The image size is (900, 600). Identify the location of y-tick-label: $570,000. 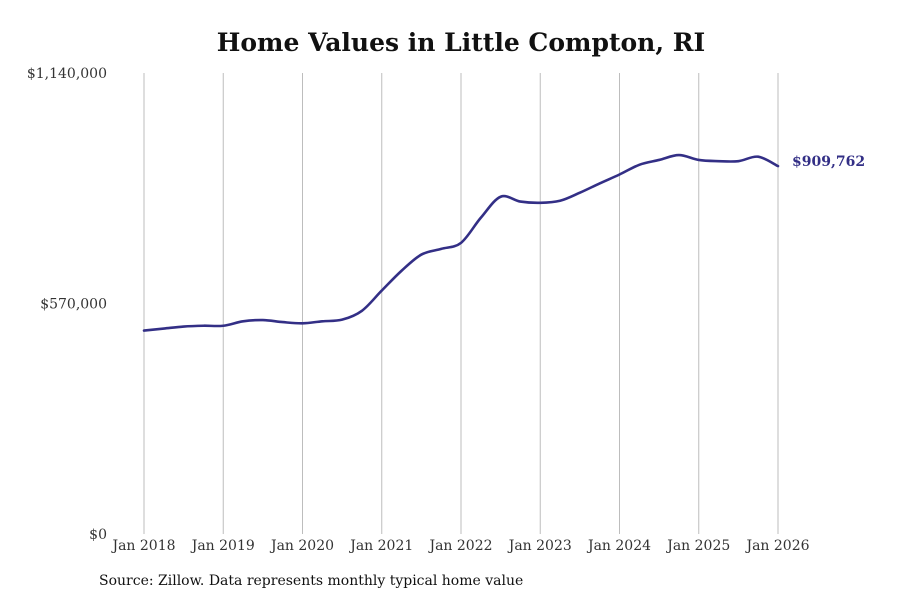
(73, 305).